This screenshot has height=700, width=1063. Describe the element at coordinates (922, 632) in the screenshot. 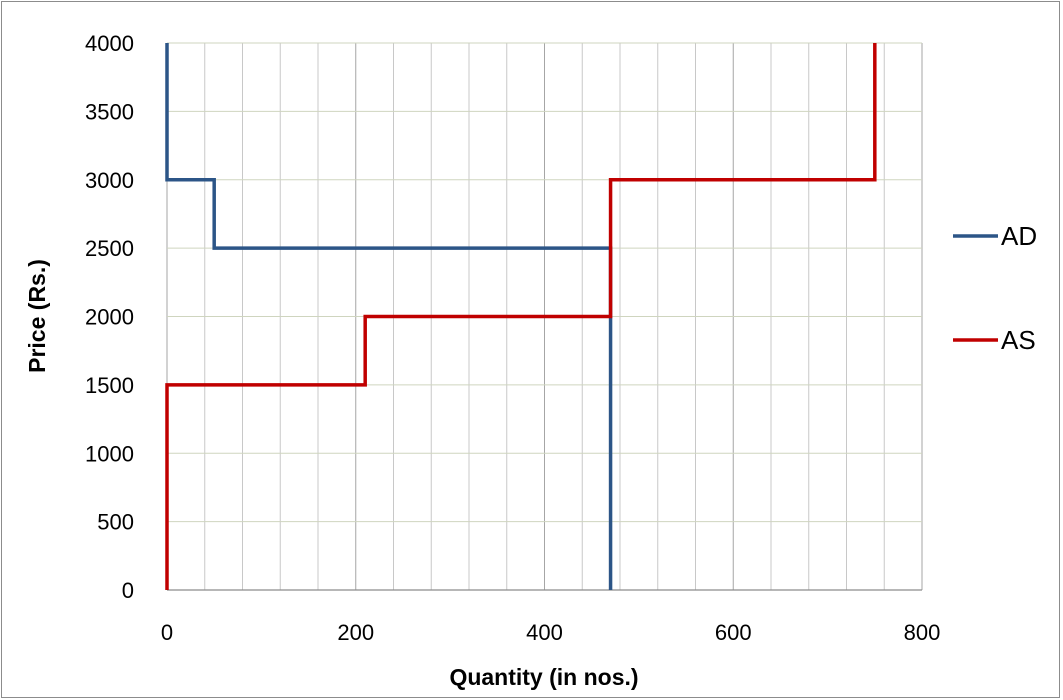

I see `x-tick-label: 800` at that location.